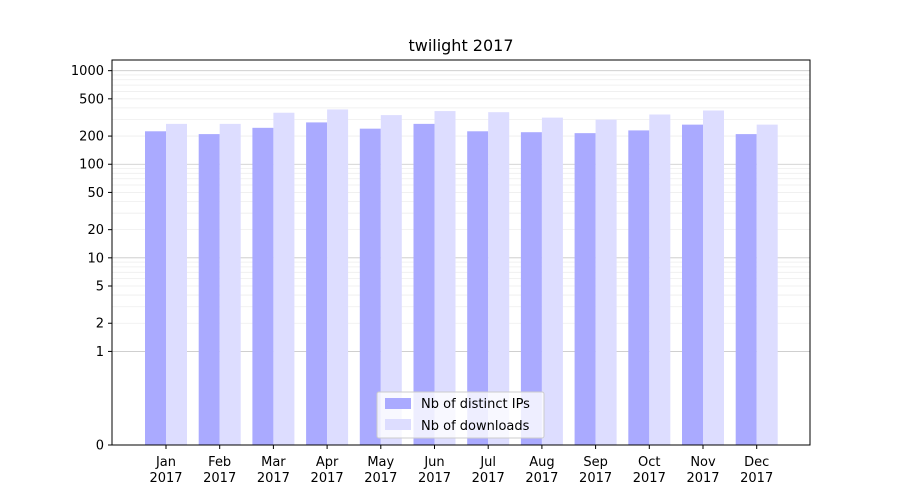  Describe the element at coordinates (756, 462) in the screenshot. I see `x-tick-label-month: Dec` at that location.